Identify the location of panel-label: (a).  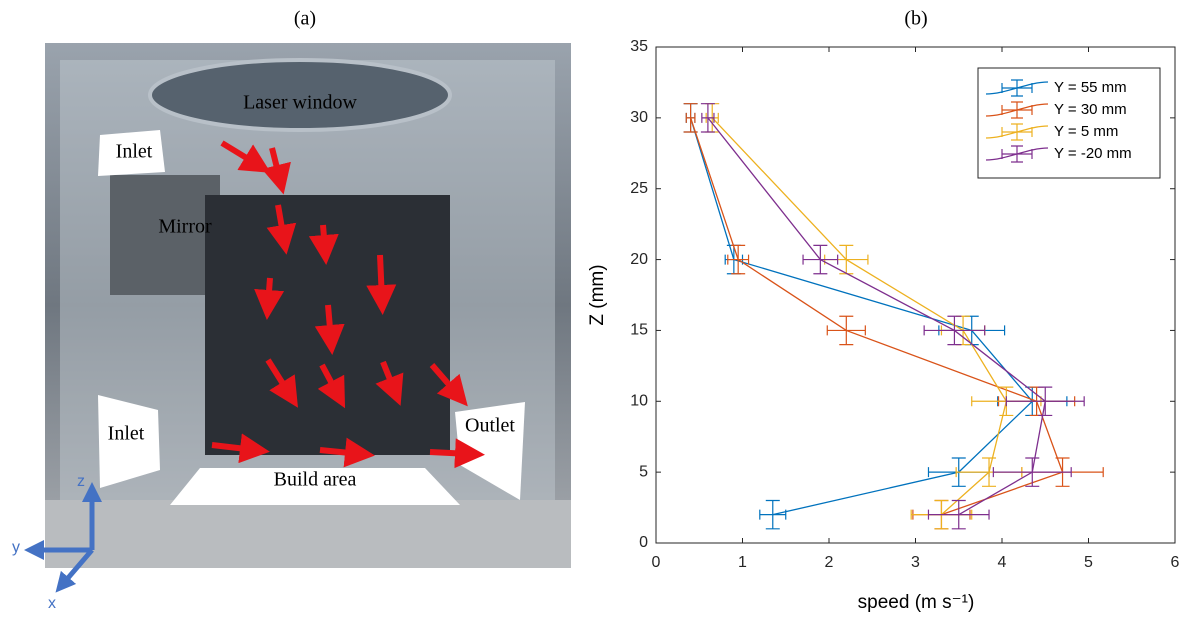
(305, 19).